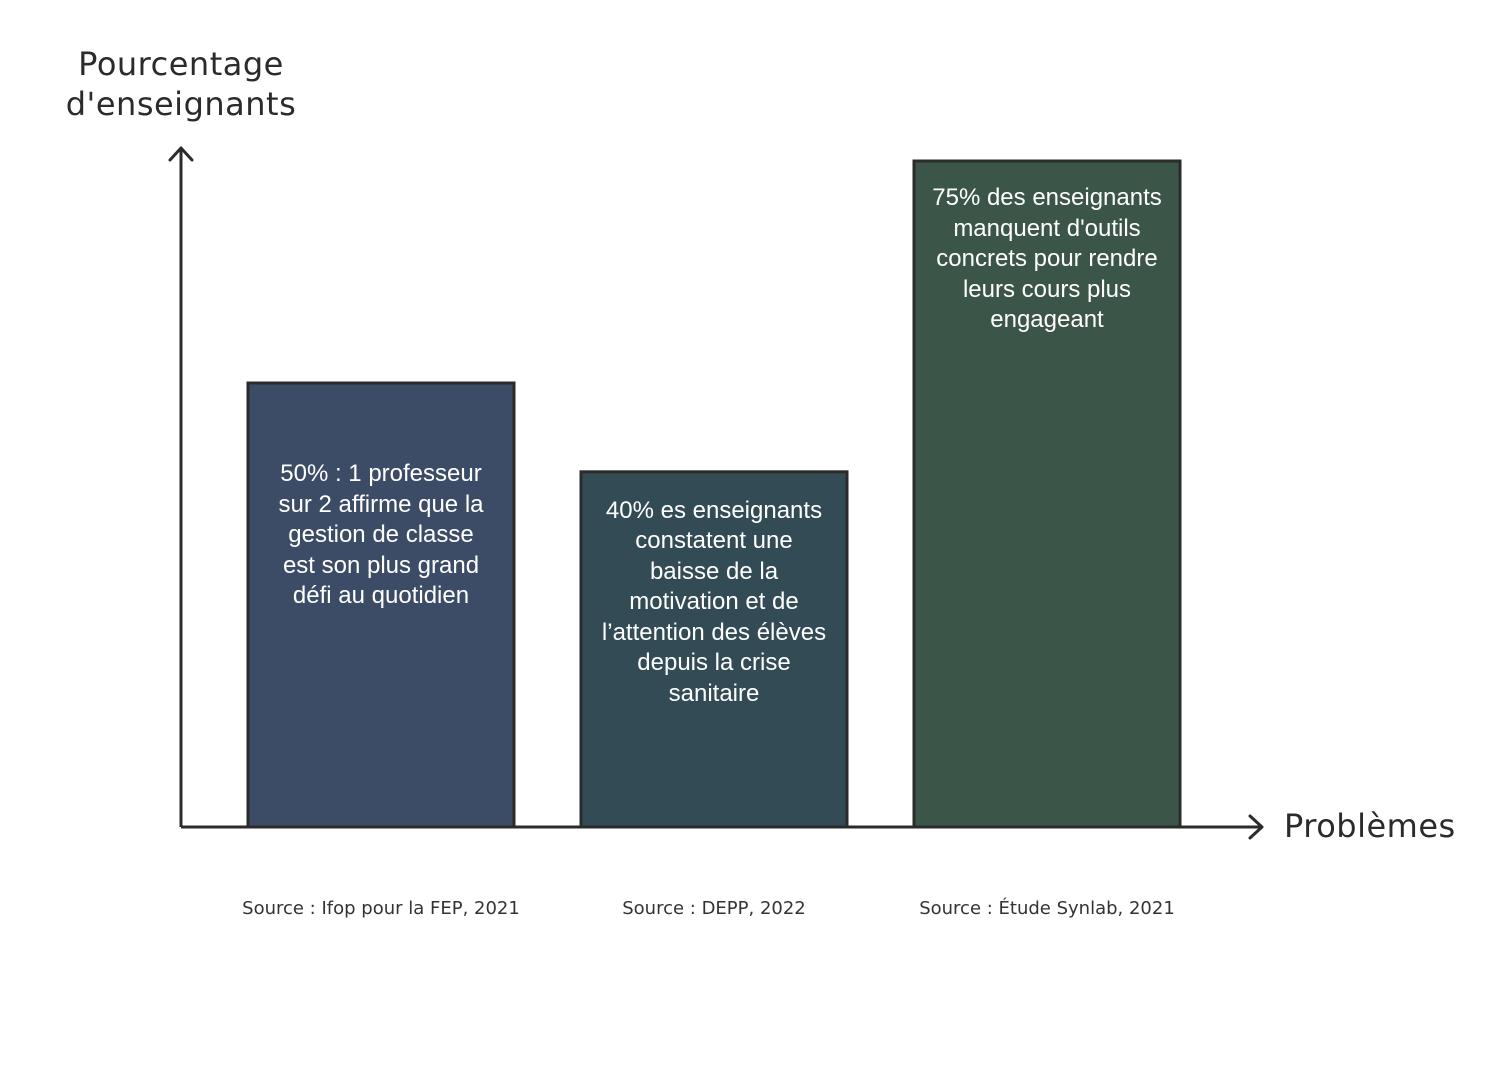  Describe the element at coordinates (381, 595) in the screenshot. I see `bar-label-line: défi au quotidien` at that location.